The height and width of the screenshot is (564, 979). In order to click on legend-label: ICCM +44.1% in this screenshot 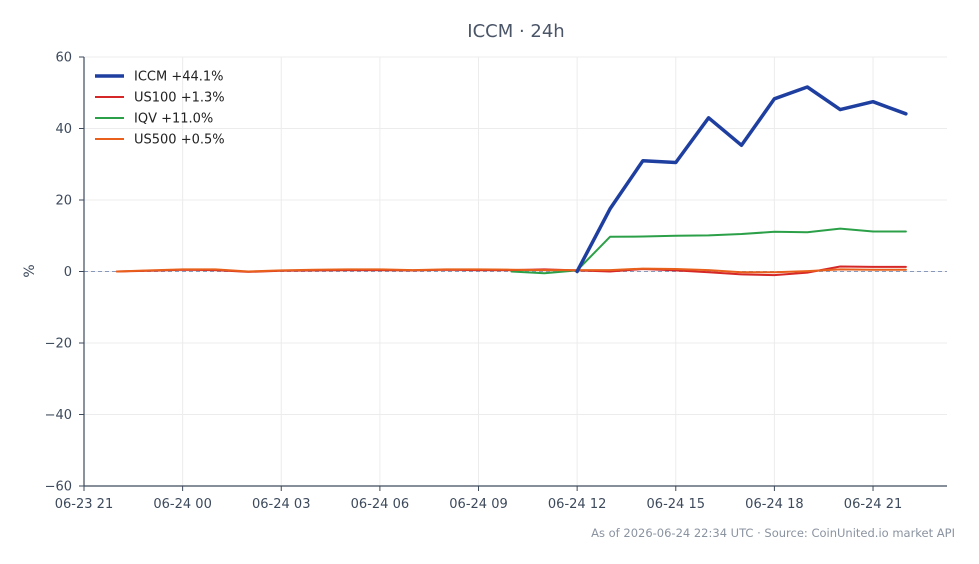, I will do `click(179, 77)`.